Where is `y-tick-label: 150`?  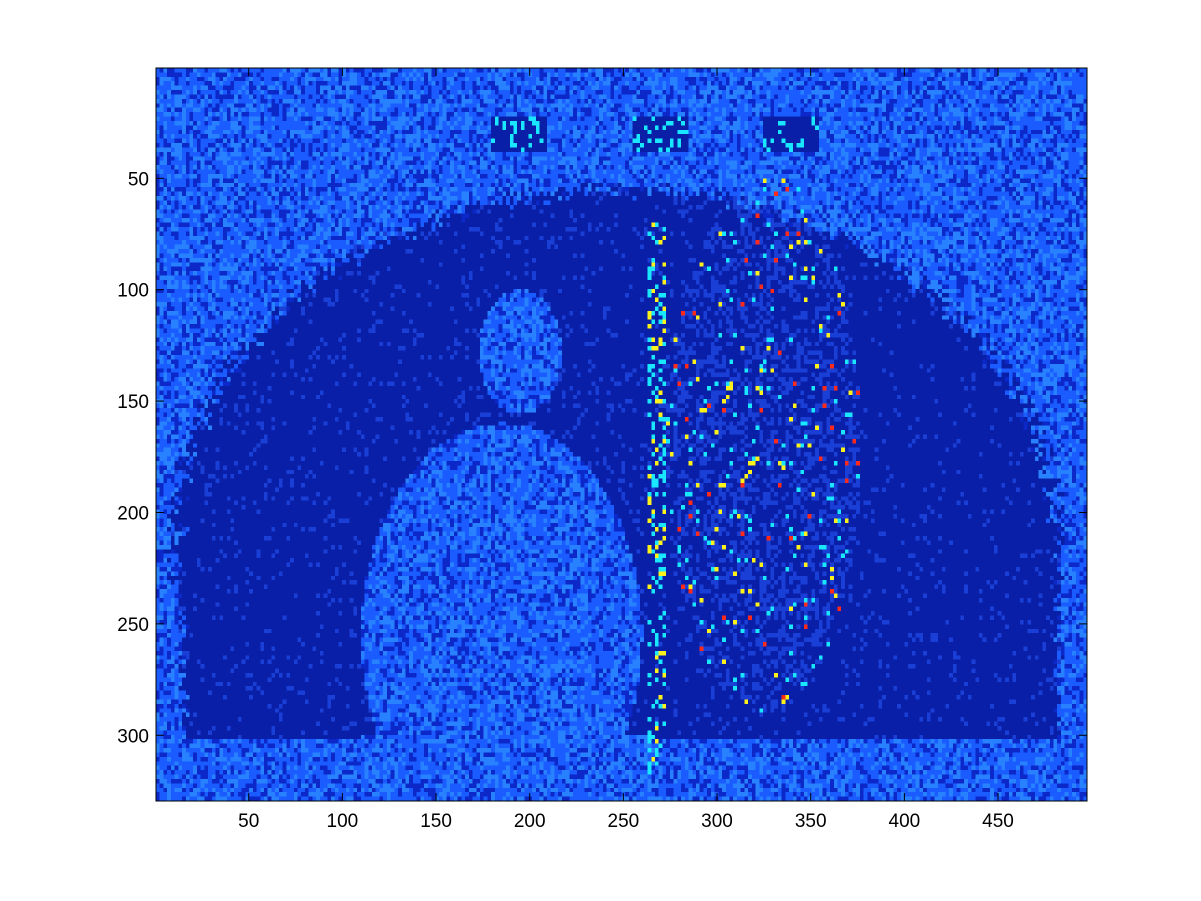 y-tick-label: 150 is located at coordinates (133, 402).